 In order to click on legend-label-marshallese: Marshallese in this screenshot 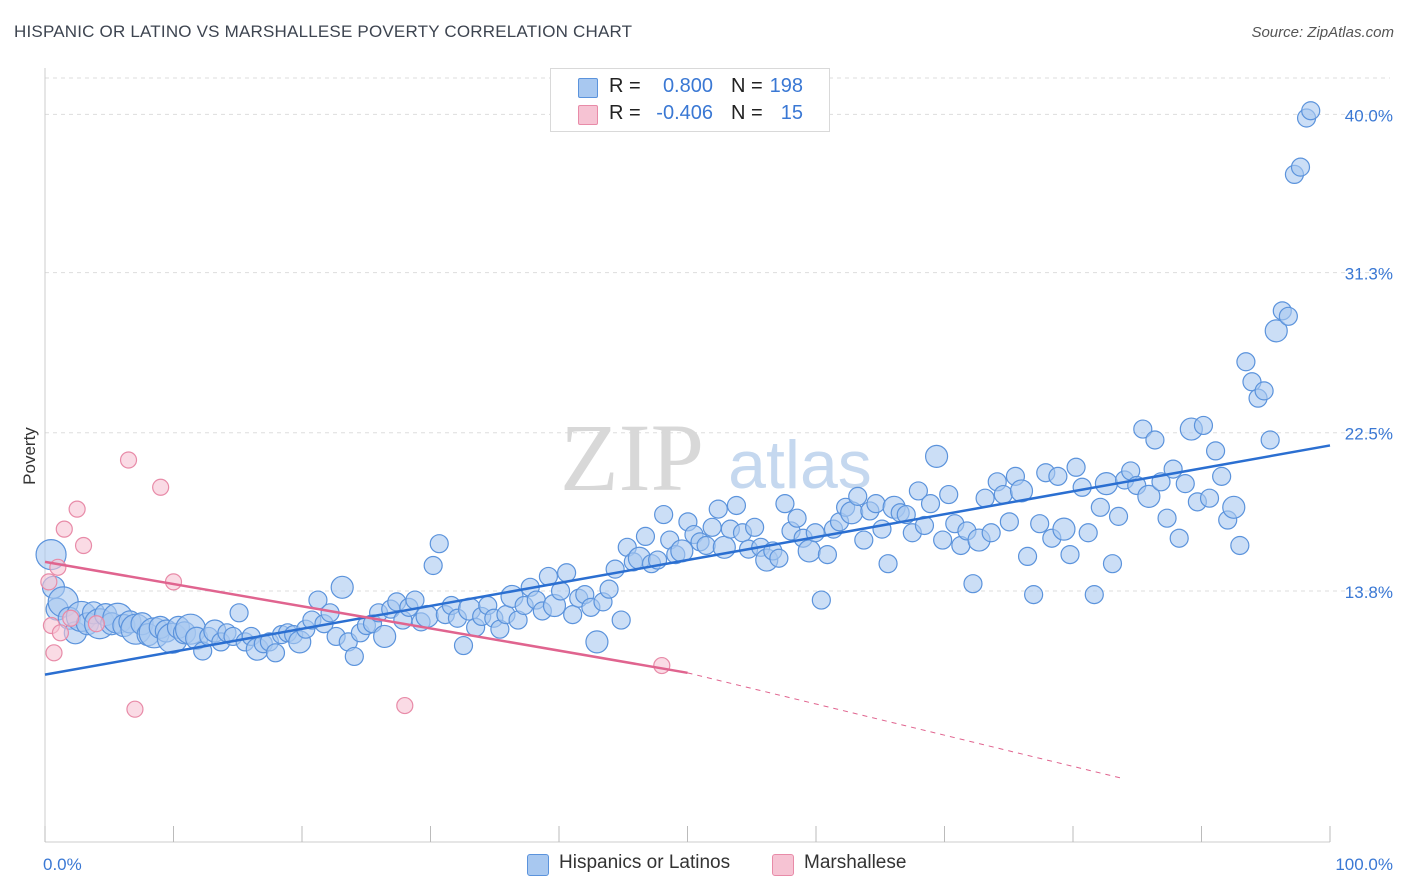, I will do `click(855, 862)`.